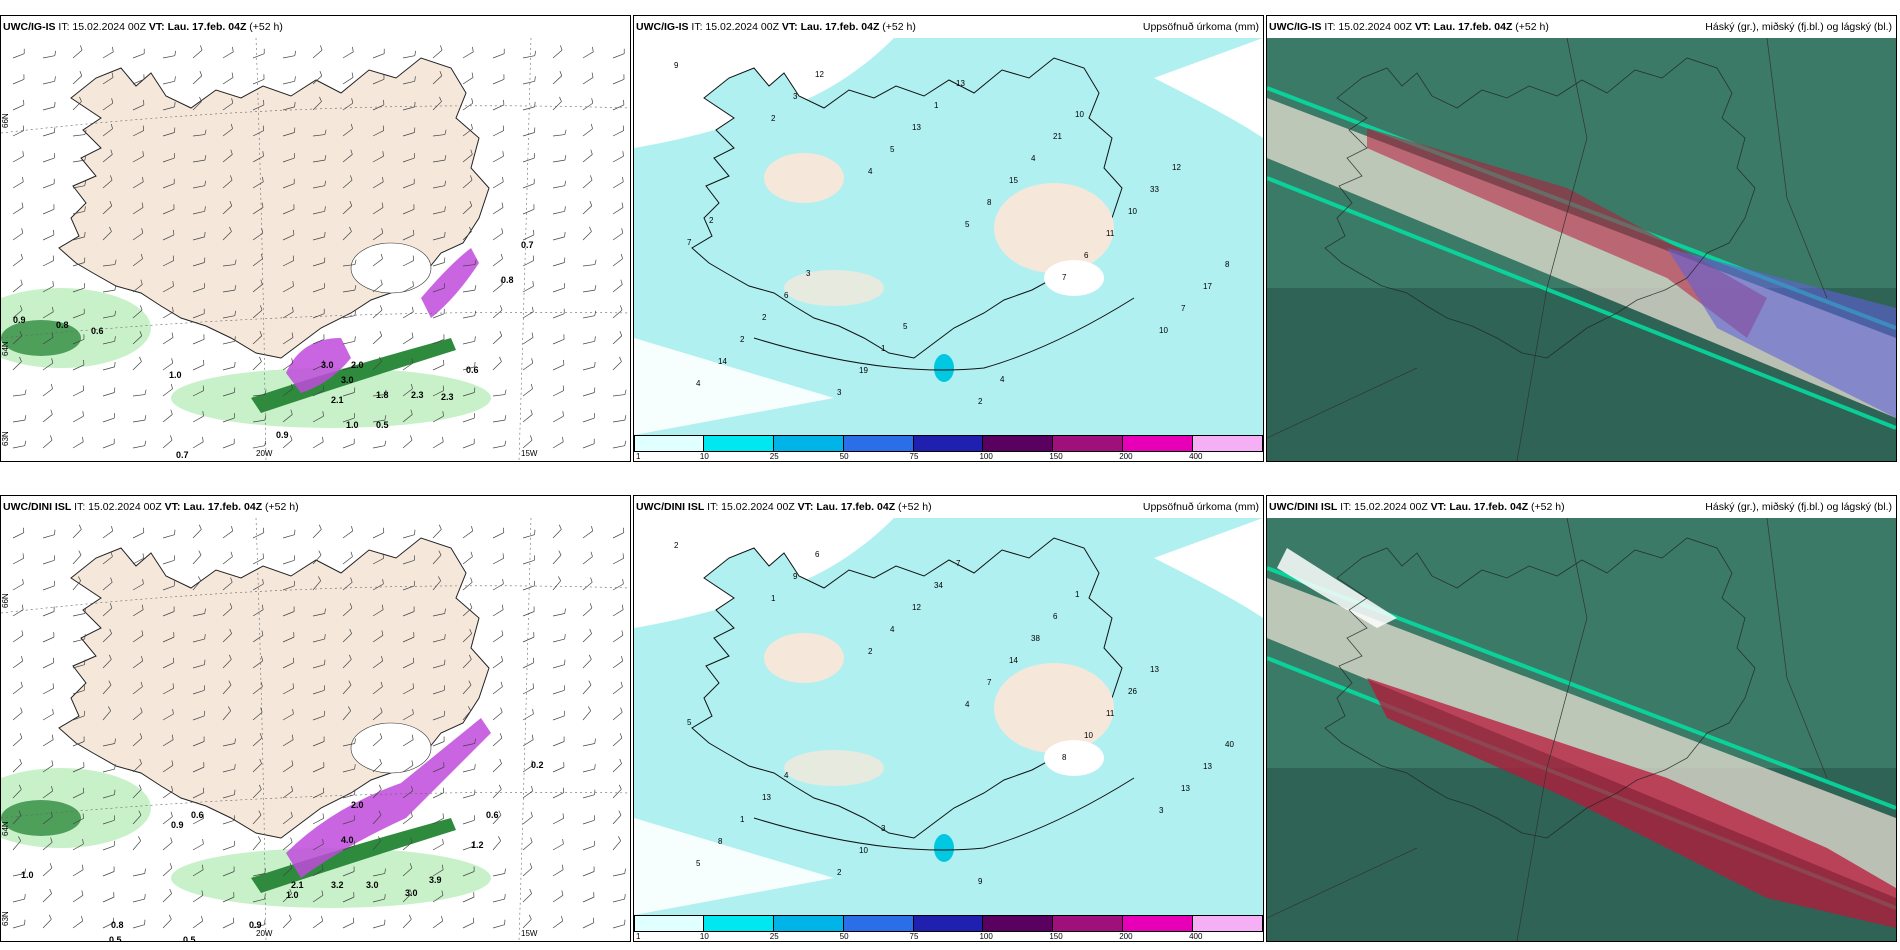 Image resolution: width=1900 pixels, height=950 pixels. I want to click on wind-value-label: 0.7, so click(182, 455).